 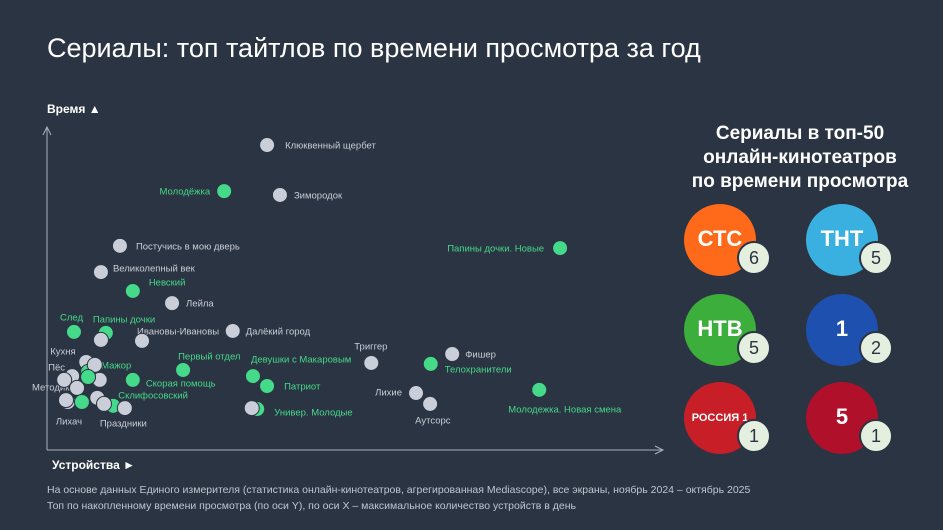 I want to click on channel-logo-text: СТС, so click(x=720, y=238).